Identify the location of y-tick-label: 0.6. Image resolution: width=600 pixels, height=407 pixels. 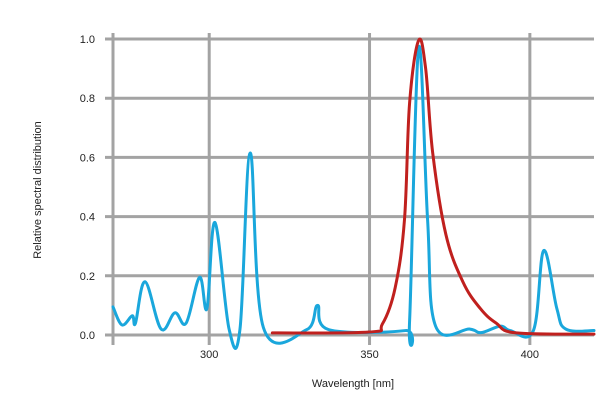
(87, 158).